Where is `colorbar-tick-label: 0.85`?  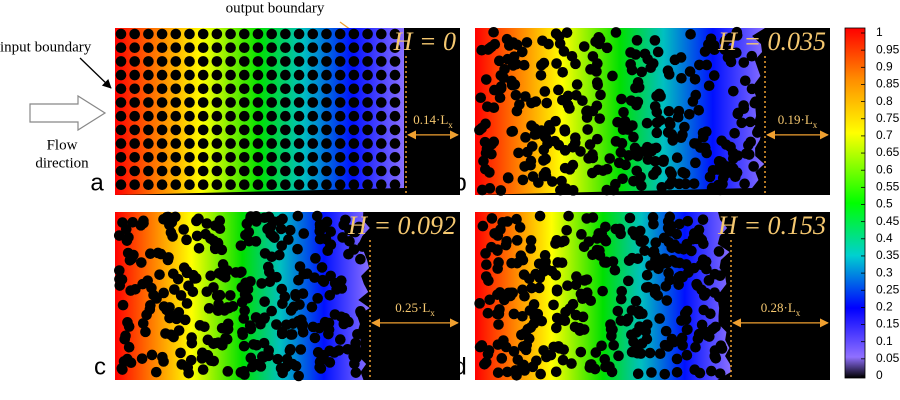
colorbar-tick-label: 0.85 is located at coordinates (888, 84).